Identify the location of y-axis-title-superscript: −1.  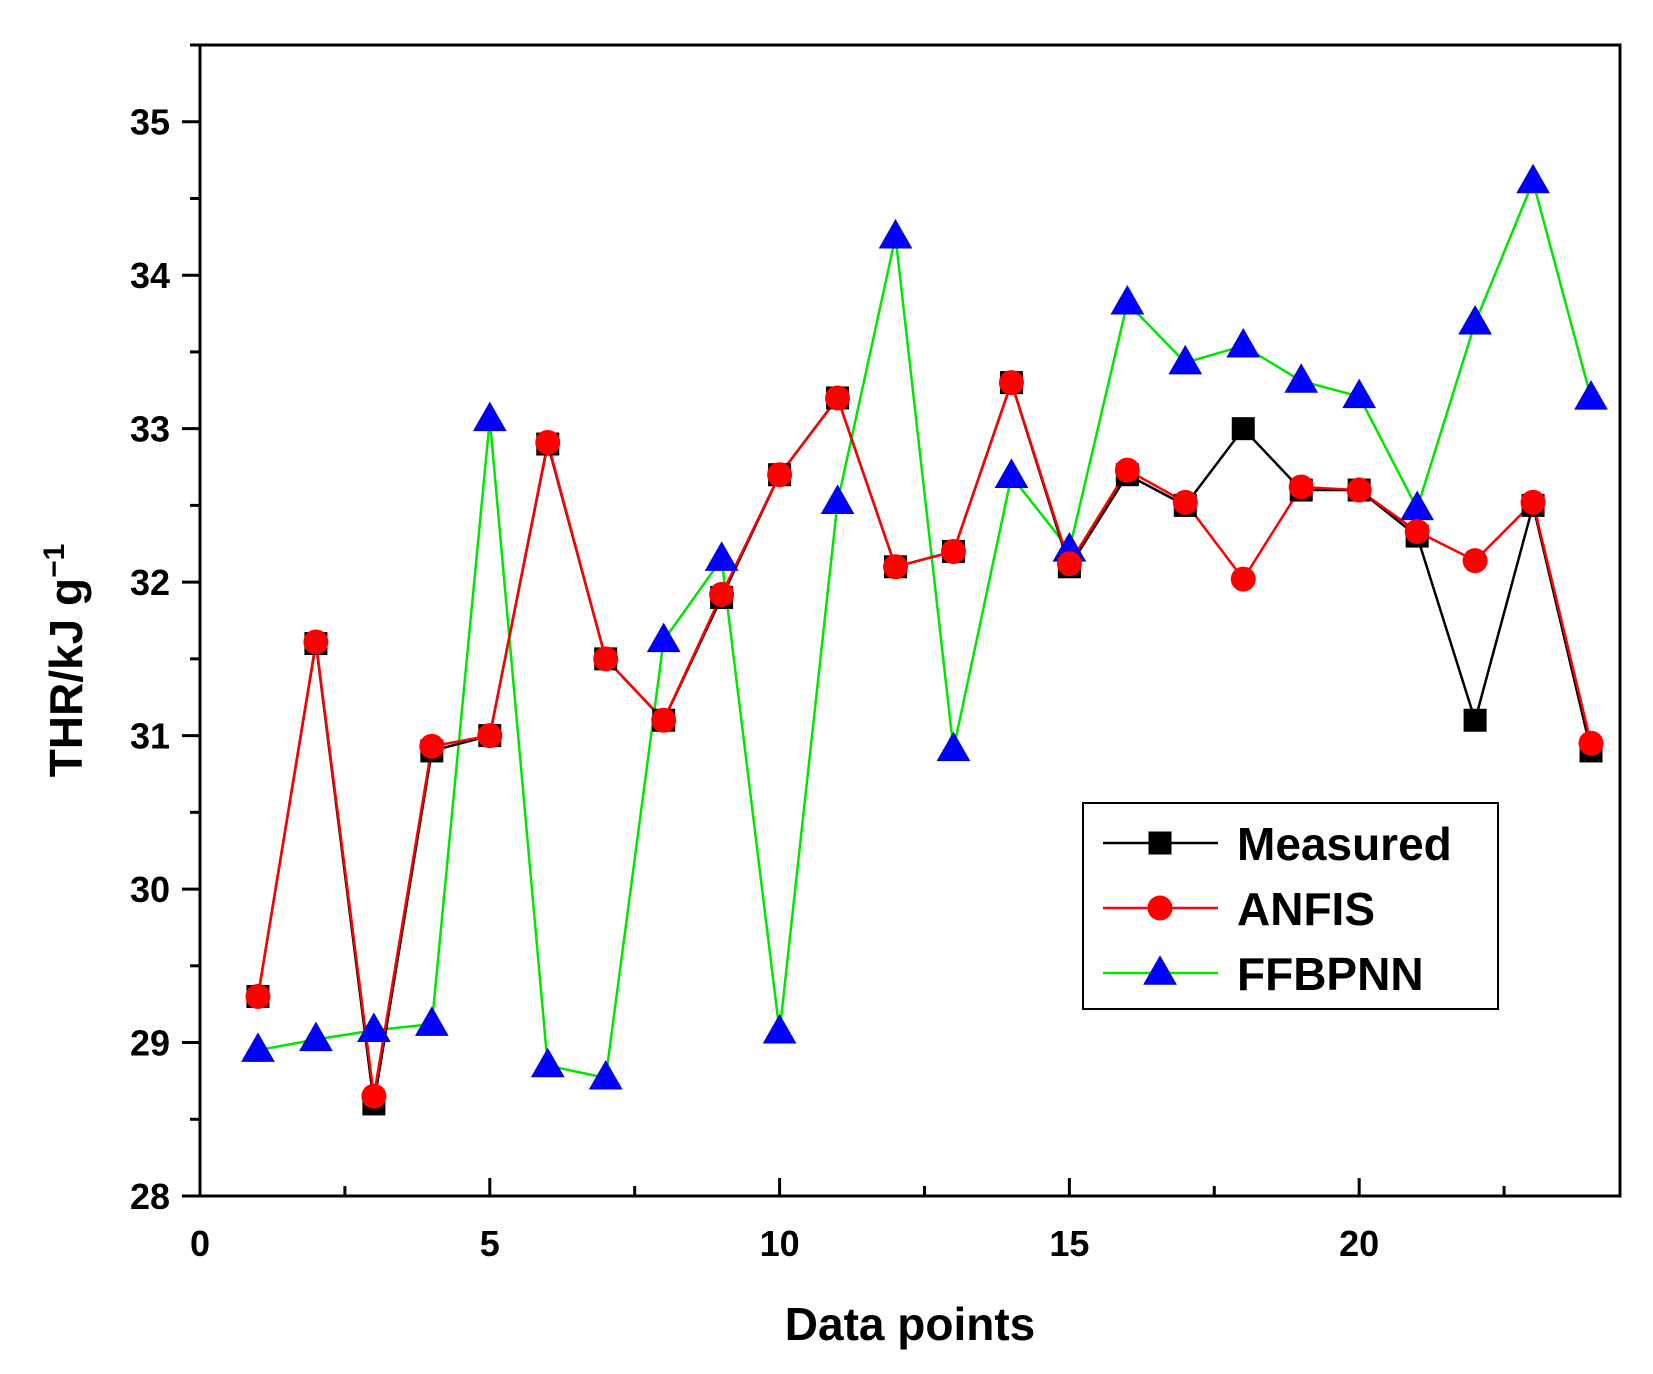
(54, 561).